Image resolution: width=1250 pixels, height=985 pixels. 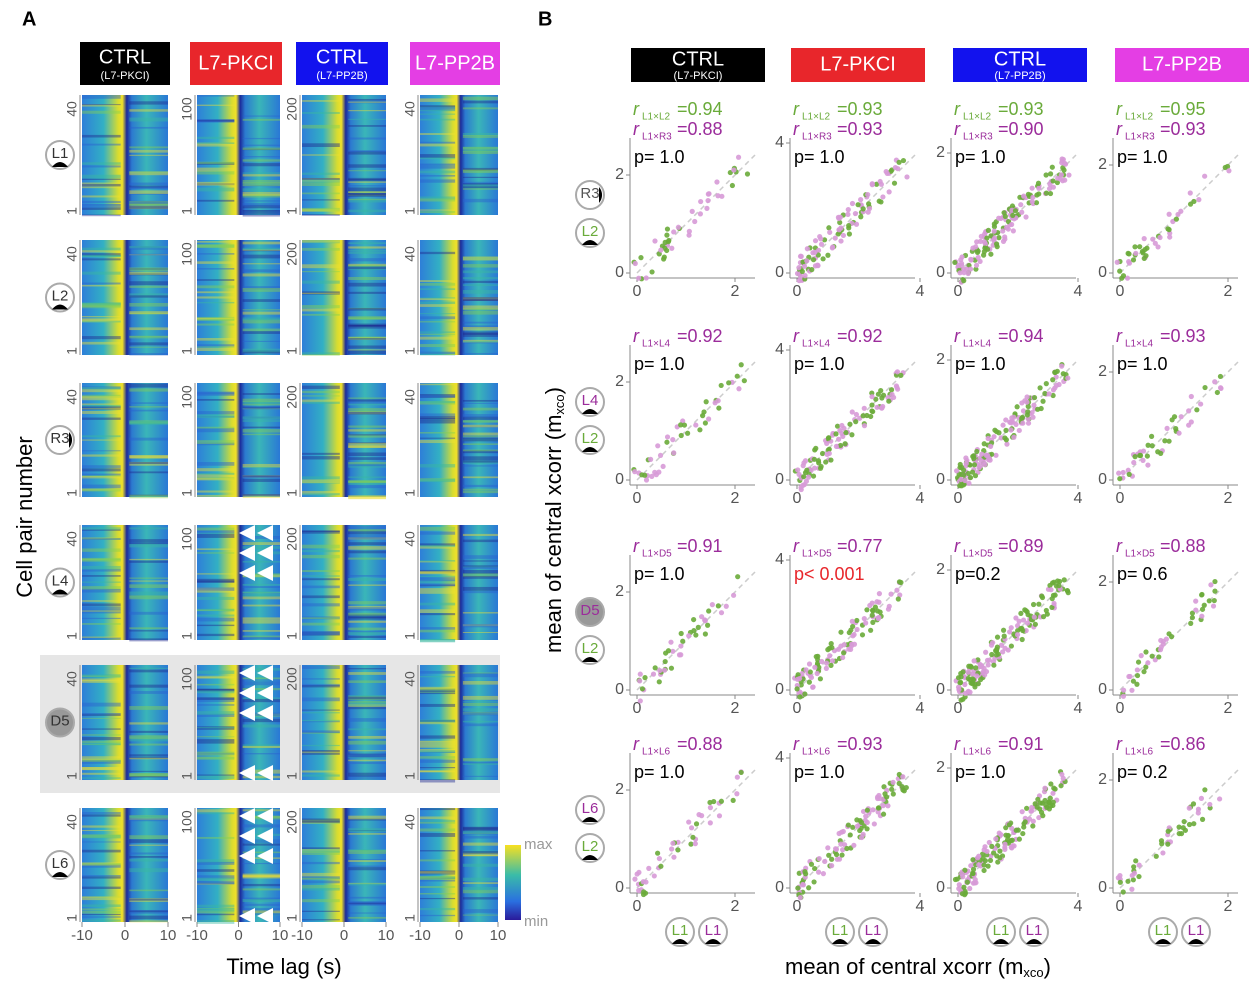 What do you see at coordinates (247, 533) in the screenshot?
I see `arrowhead` at bounding box center [247, 533].